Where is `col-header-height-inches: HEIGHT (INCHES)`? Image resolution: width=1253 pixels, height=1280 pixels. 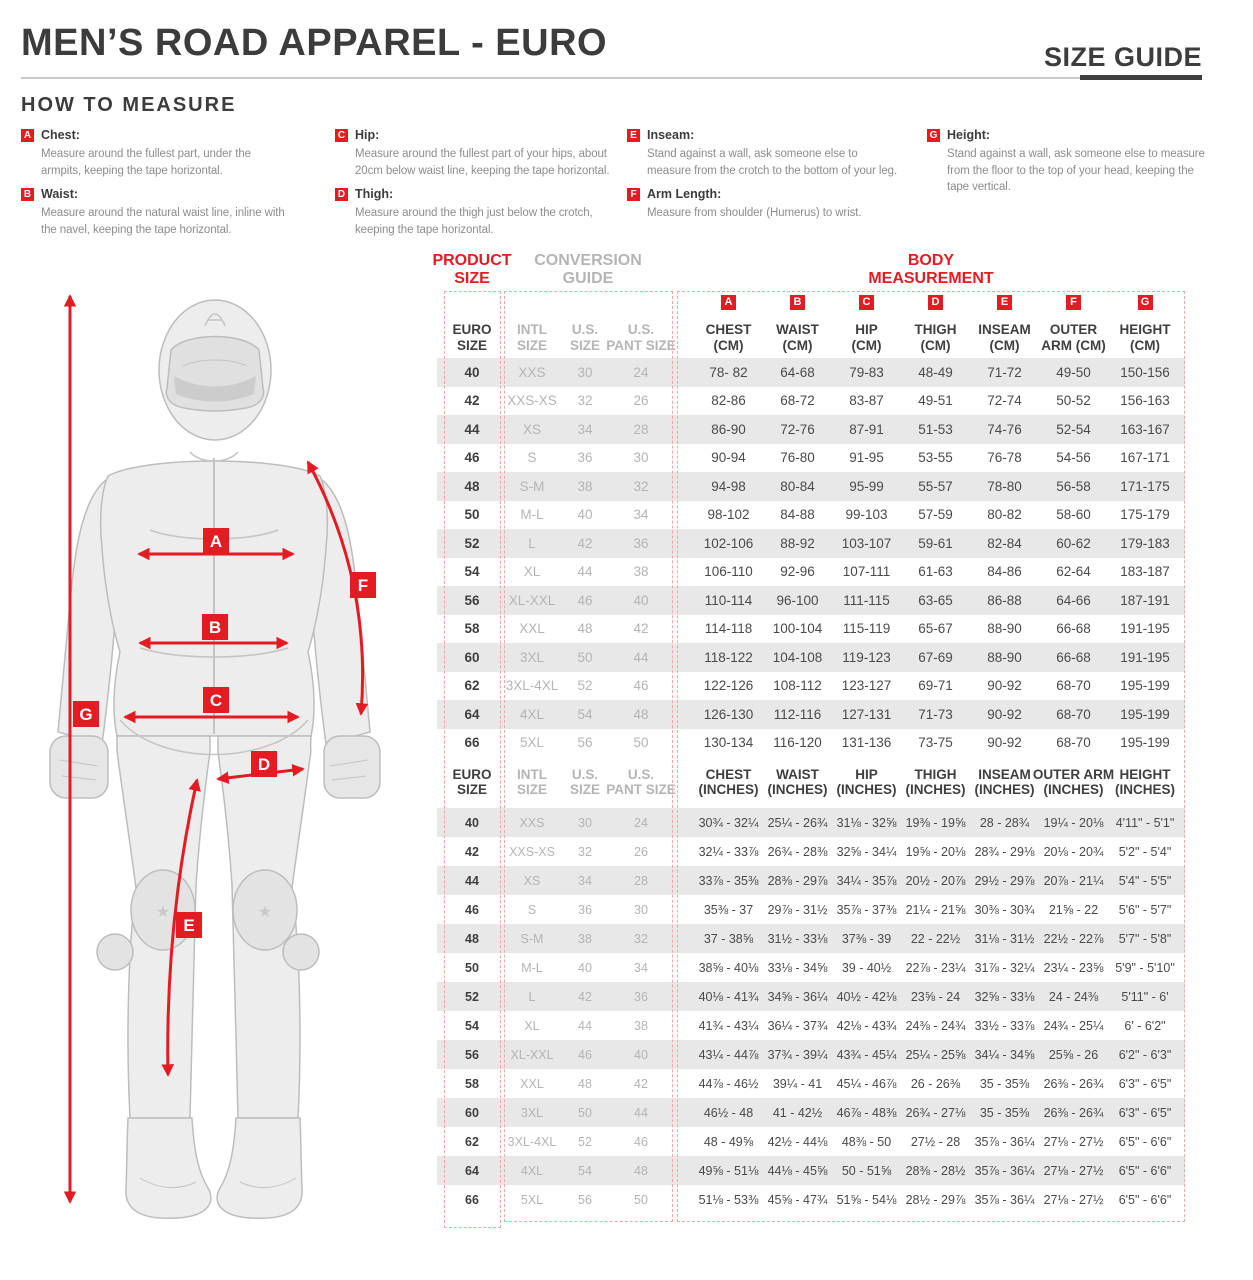 col-header-height-inches: HEIGHT (INCHES) is located at coordinates (1145, 782).